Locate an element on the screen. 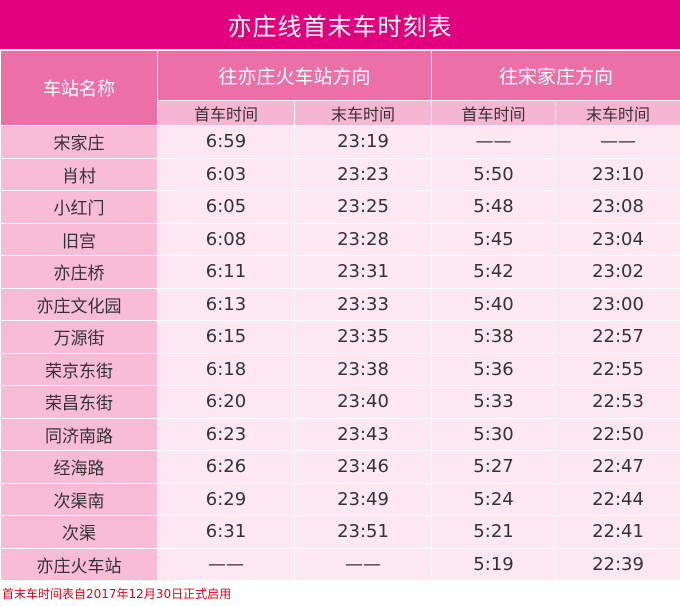 The width and height of the screenshot is (680, 606). last-train-time-cell: 23:23 is located at coordinates (363, 174).